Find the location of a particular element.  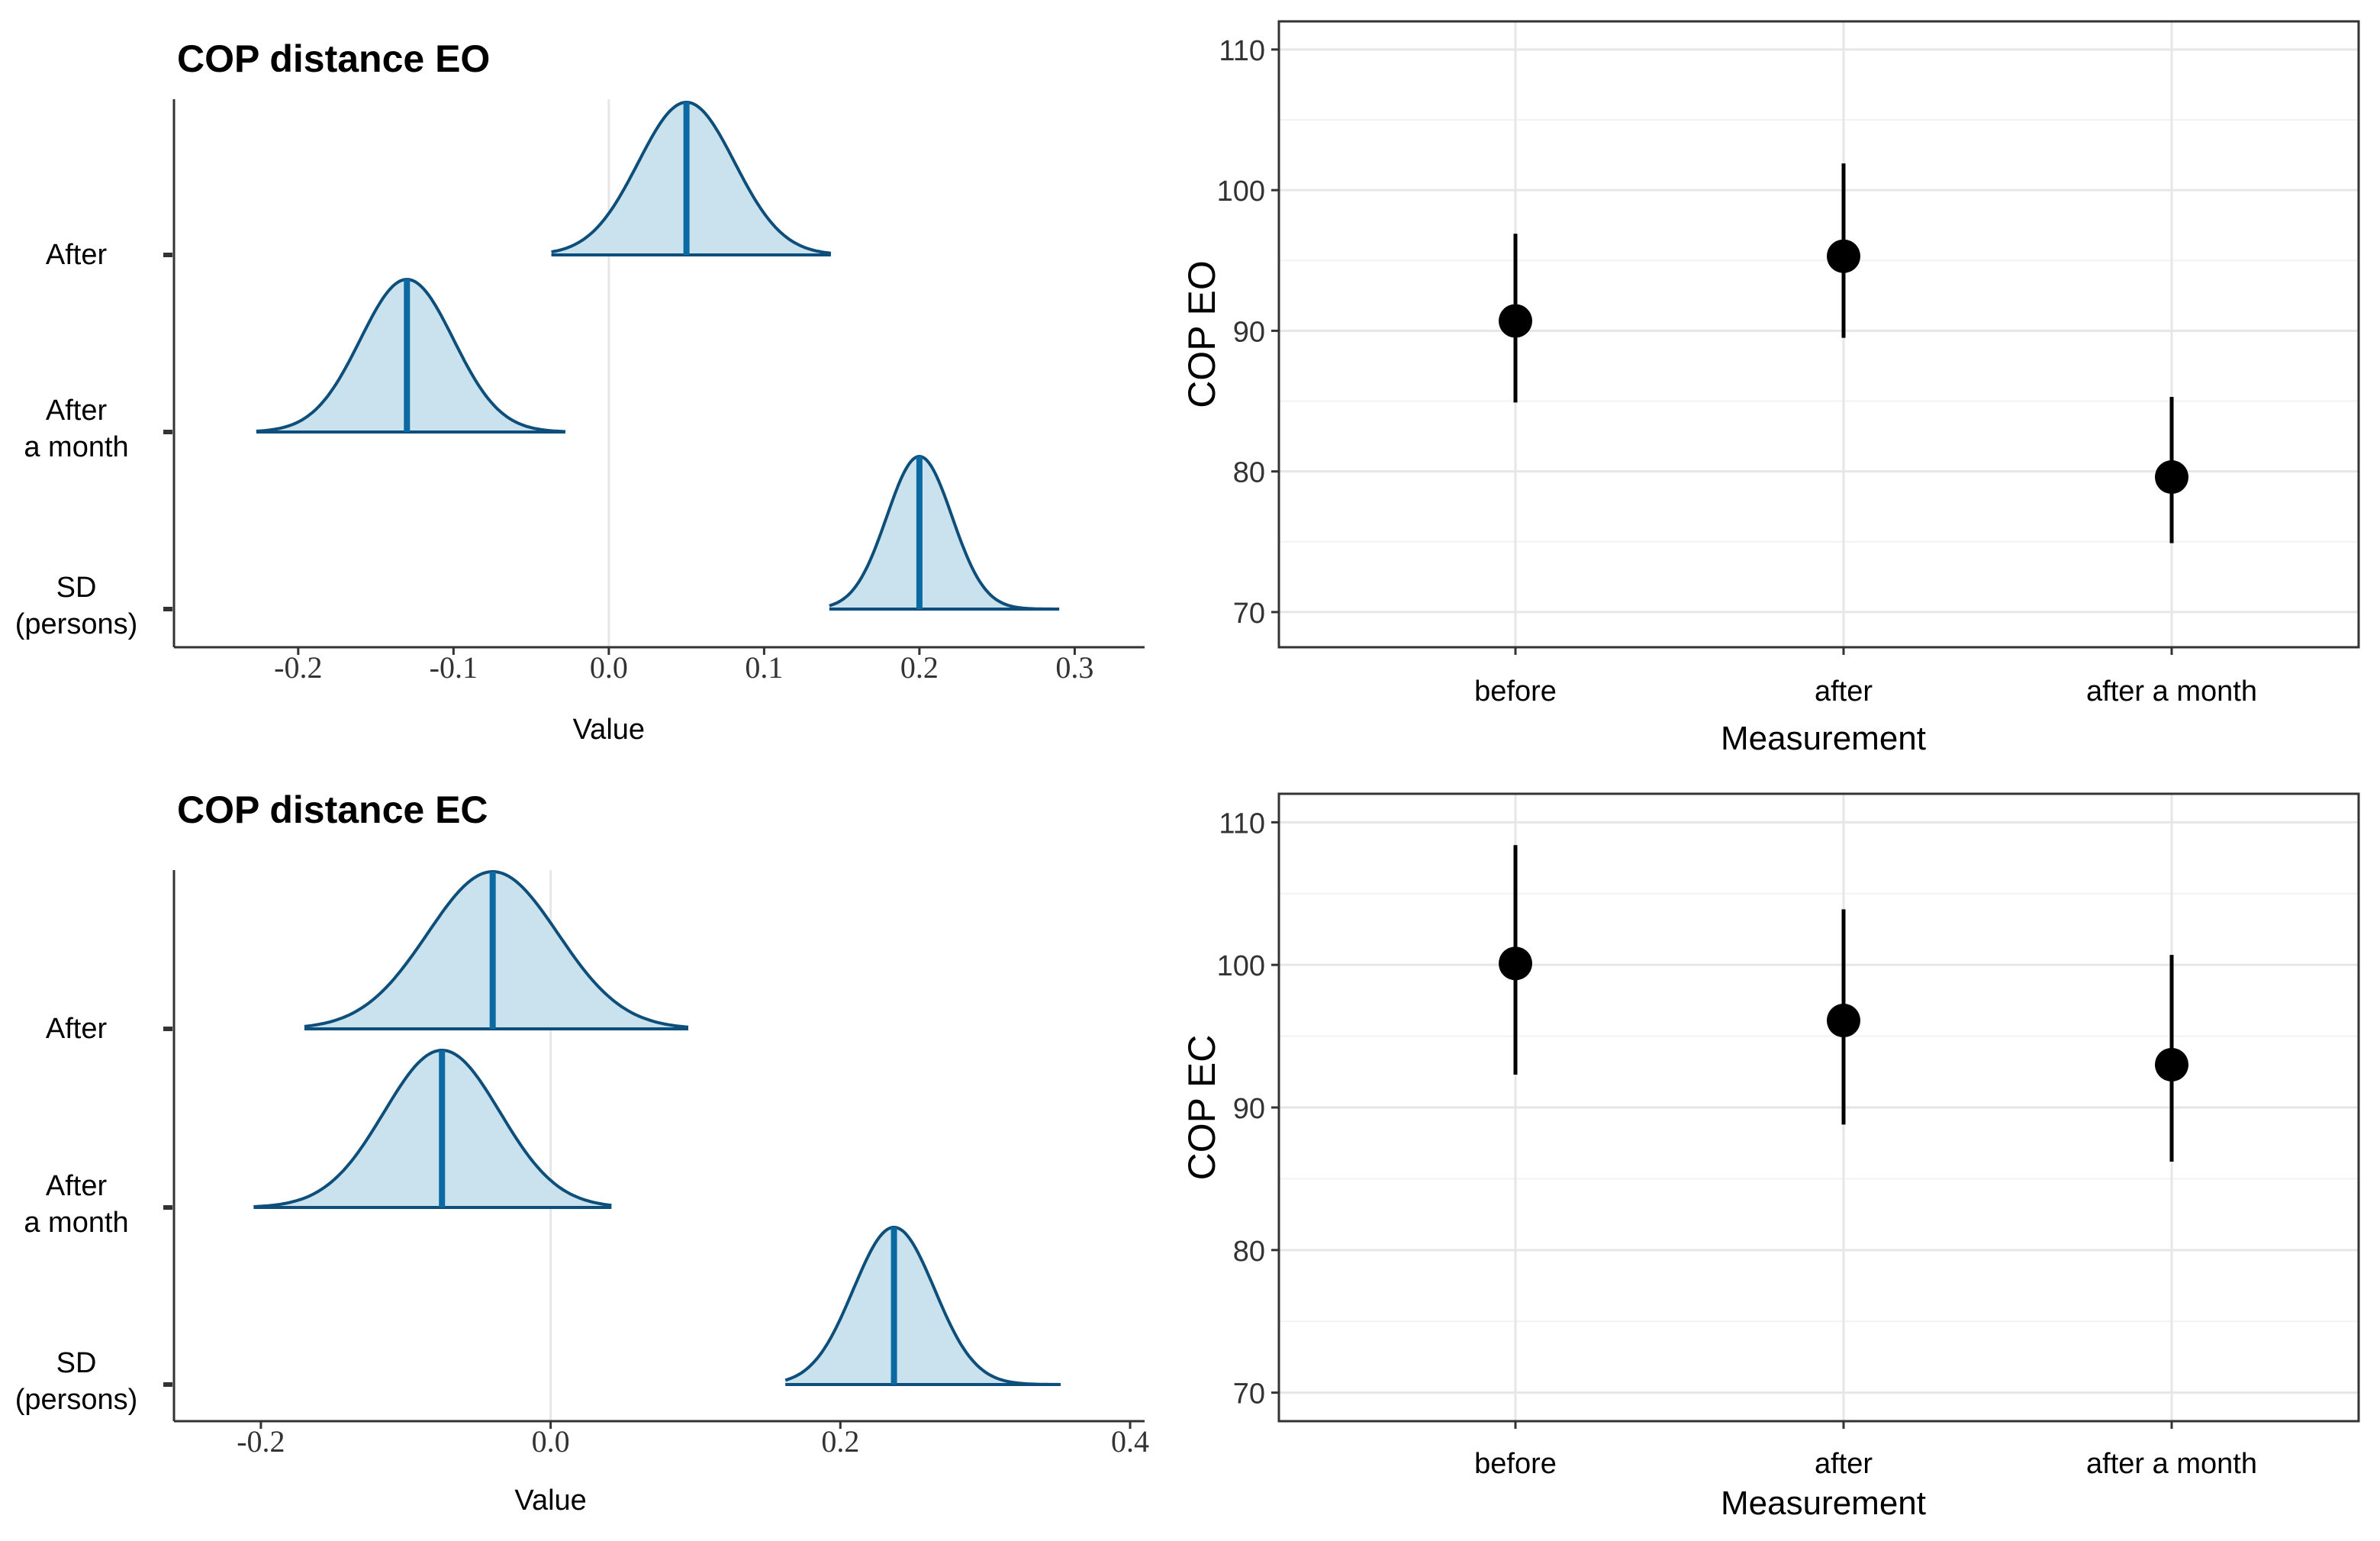

x-tick-label: 0.3 is located at coordinates (1074, 667).